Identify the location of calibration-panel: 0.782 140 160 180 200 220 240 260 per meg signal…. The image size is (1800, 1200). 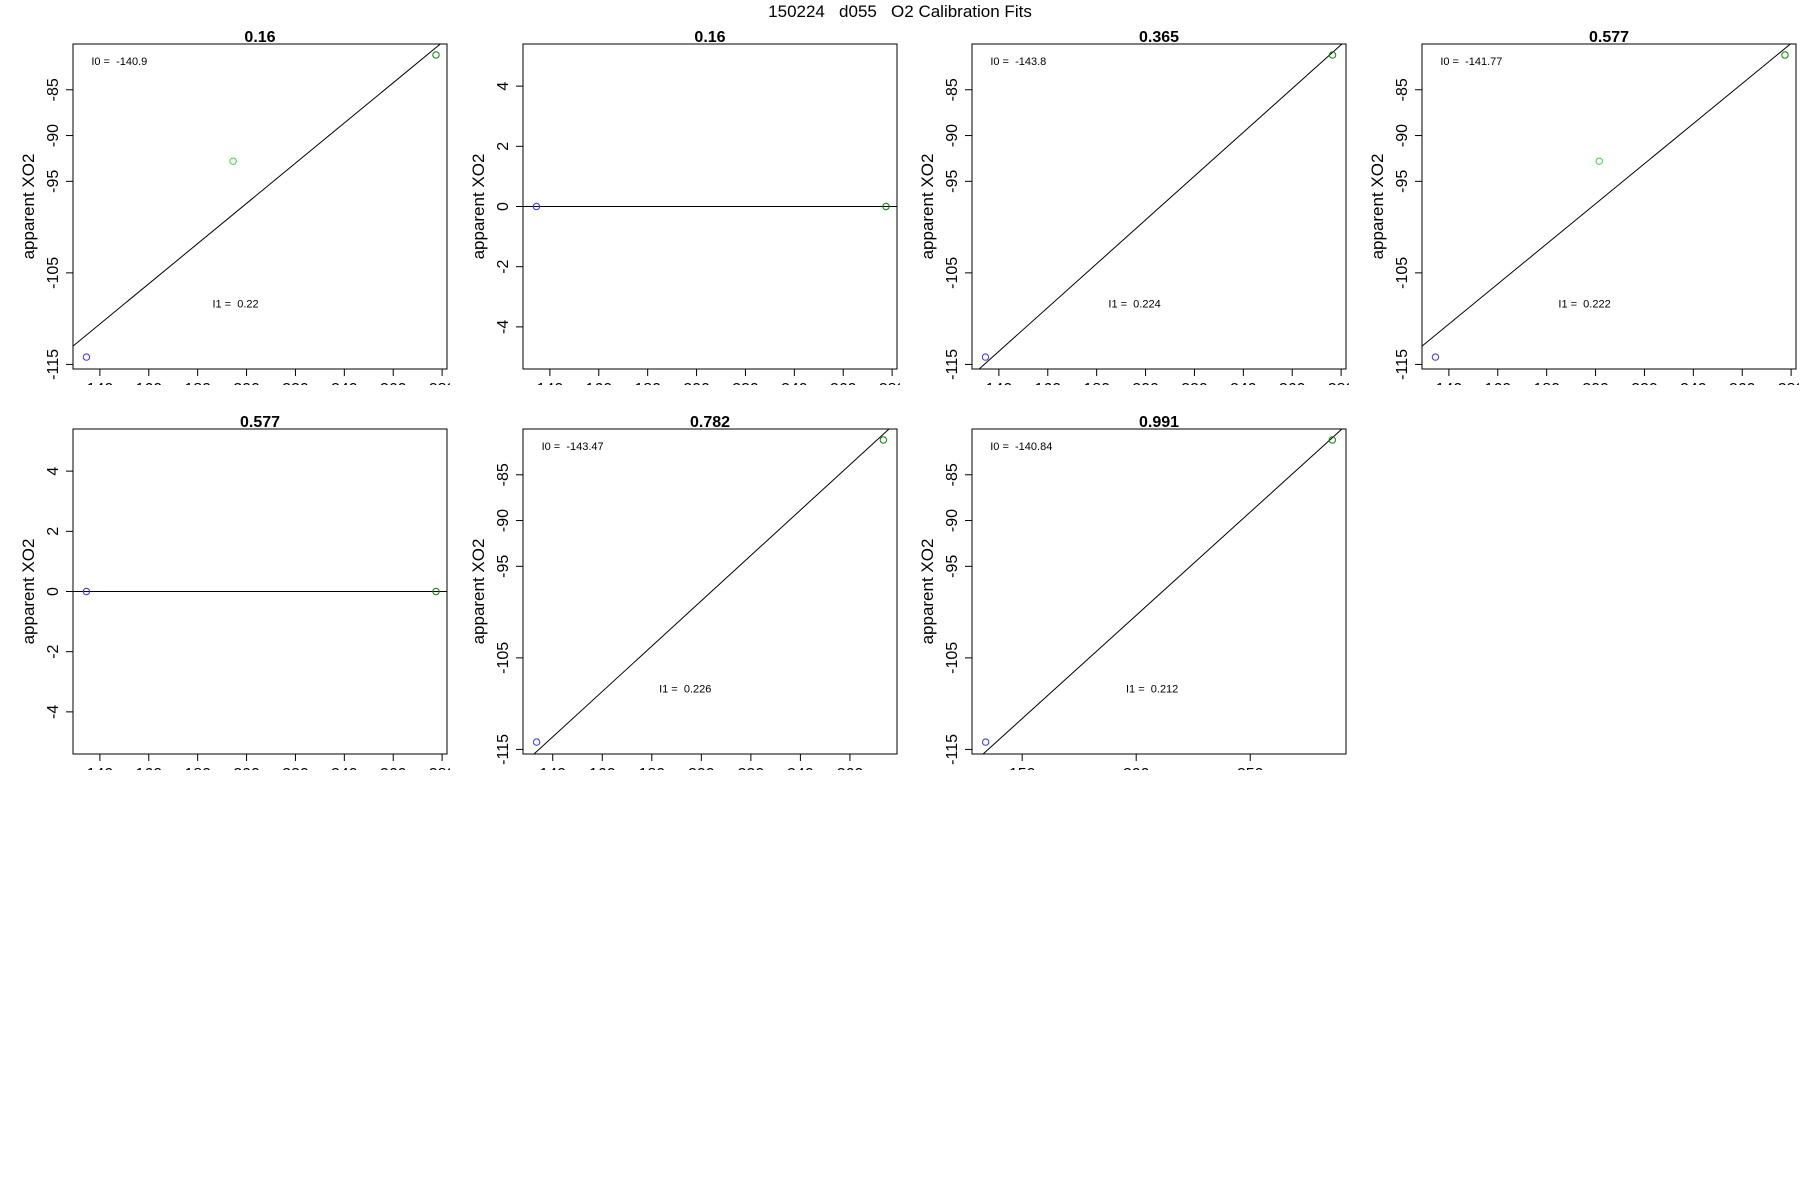
(675, 577).